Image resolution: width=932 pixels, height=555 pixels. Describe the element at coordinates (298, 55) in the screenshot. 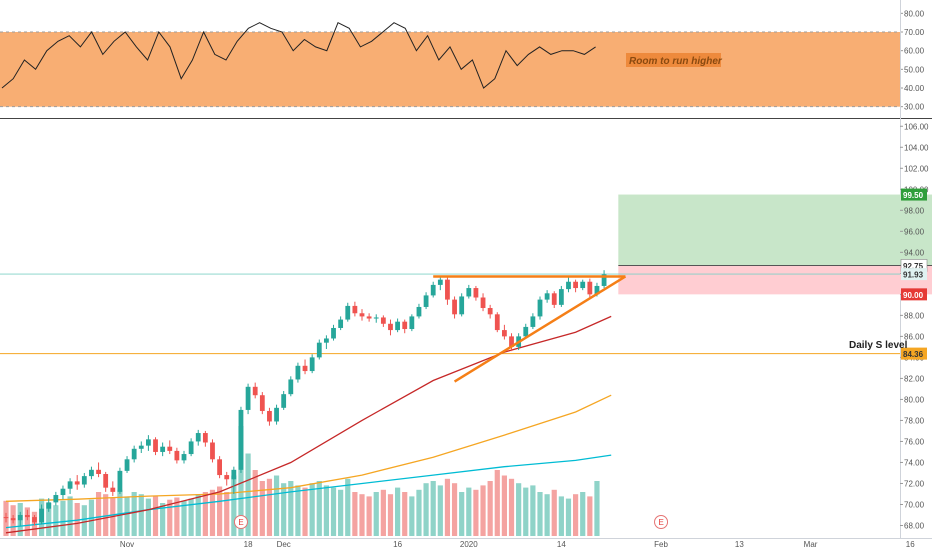

I see `rsi-line` at that location.